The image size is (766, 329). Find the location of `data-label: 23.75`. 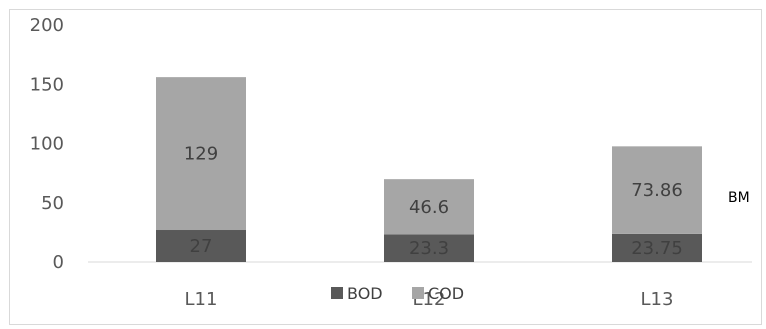

data-label: 23.75 is located at coordinates (657, 248).